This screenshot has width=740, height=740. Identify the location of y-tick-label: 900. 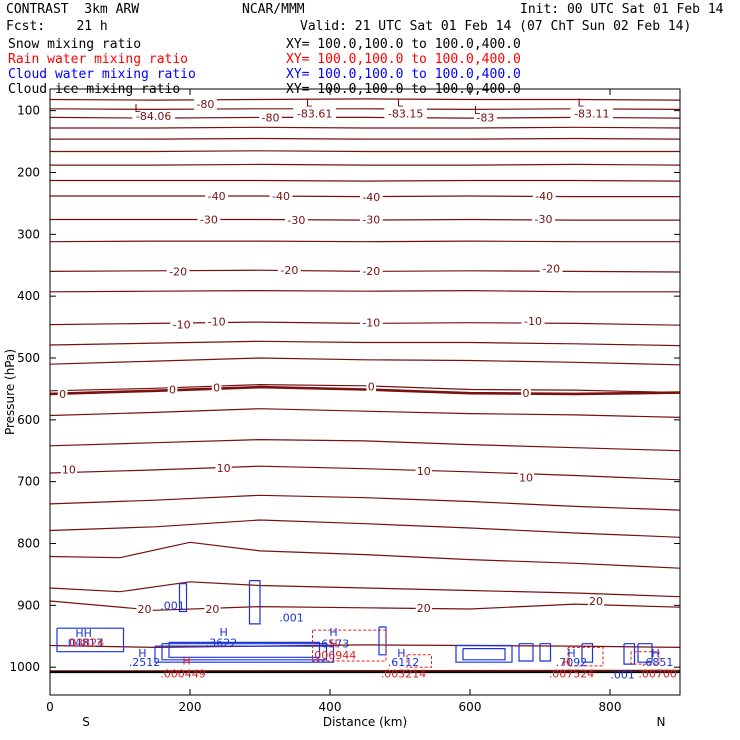
(28, 605).